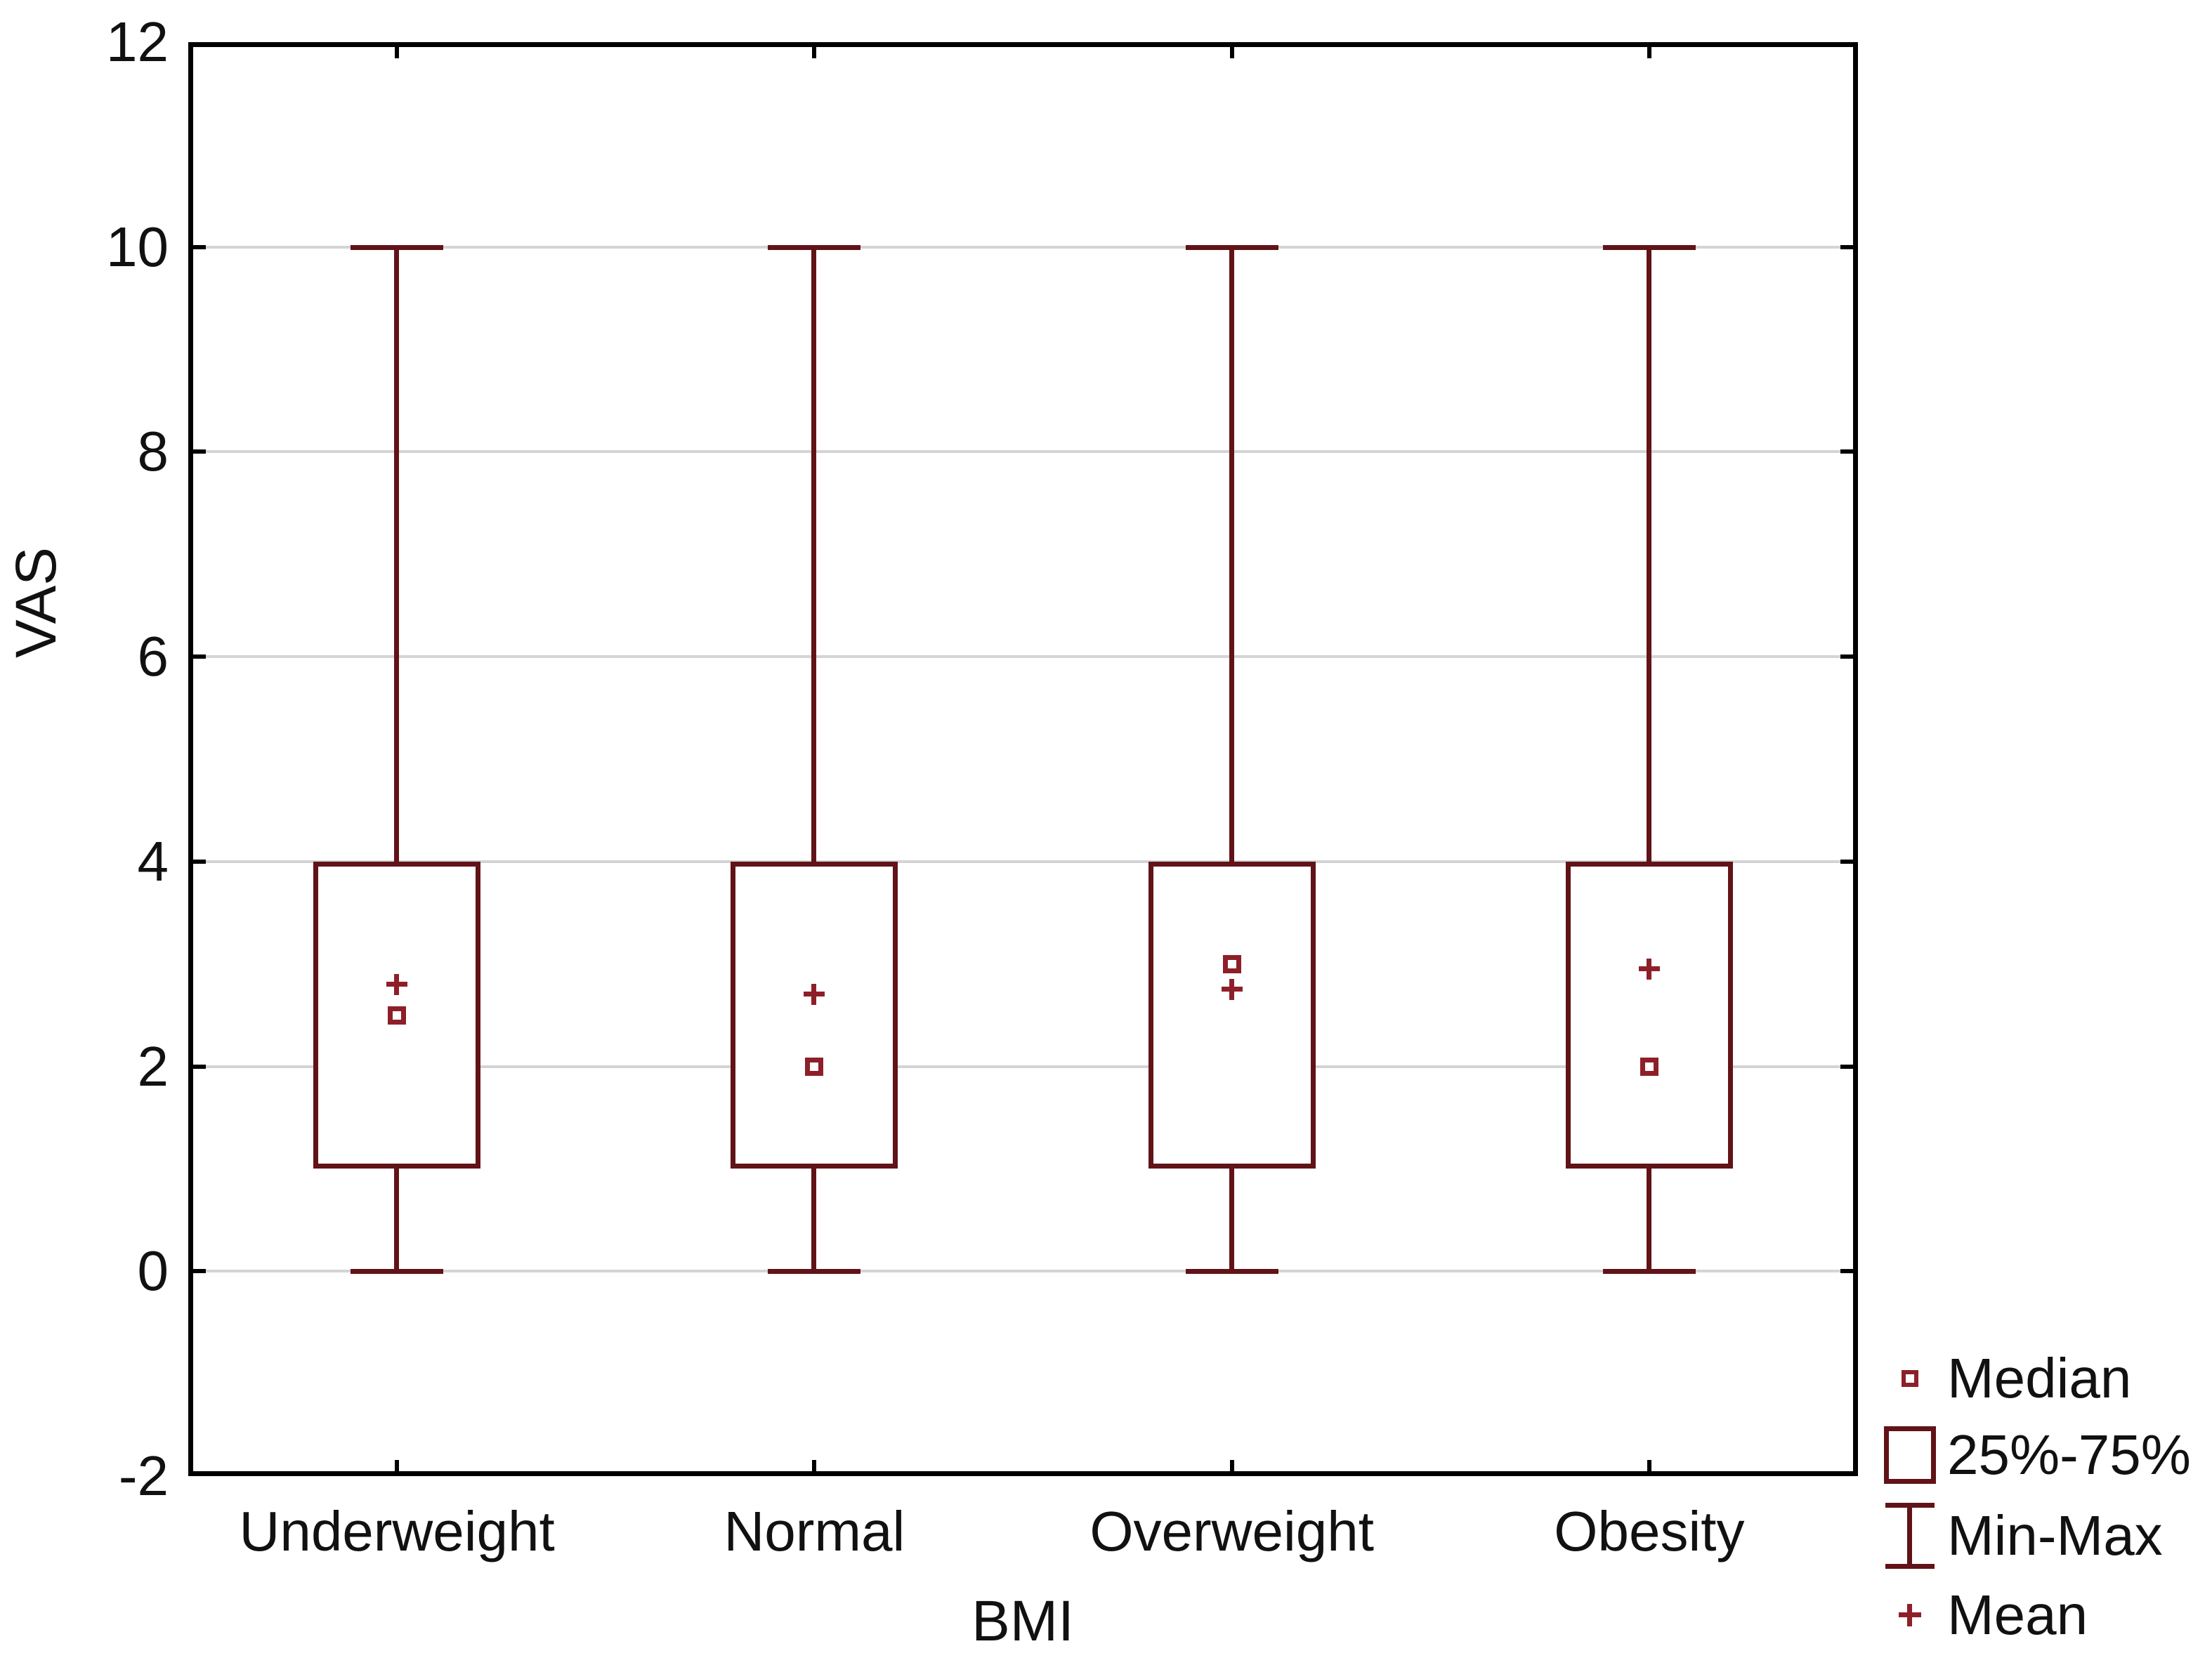 Image resolution: width=2212 pixels, height=1658 pixels. Describe the element at coordinates (2069, 1455) in the screenshot. I see `legend-label-25-75-: 25%-75%` at that location.